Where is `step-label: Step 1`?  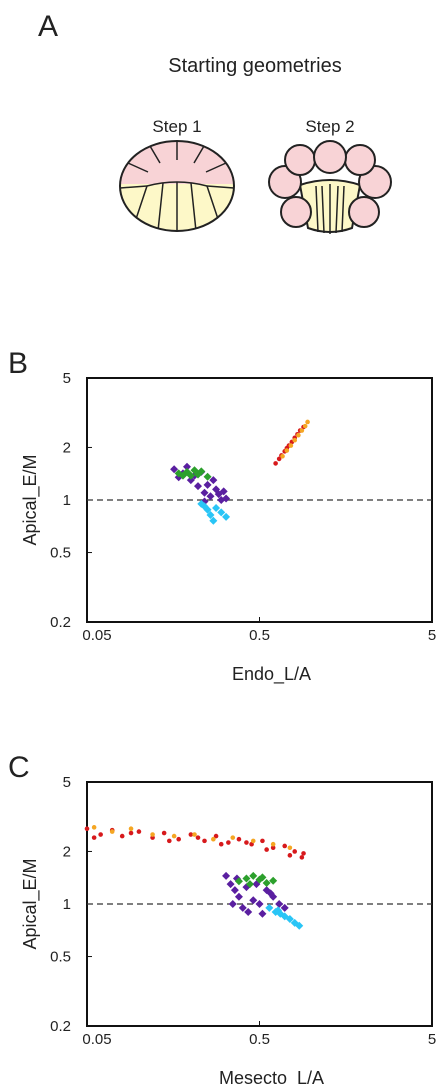 step-label: Step 1 is located at coordinates (176, 126).